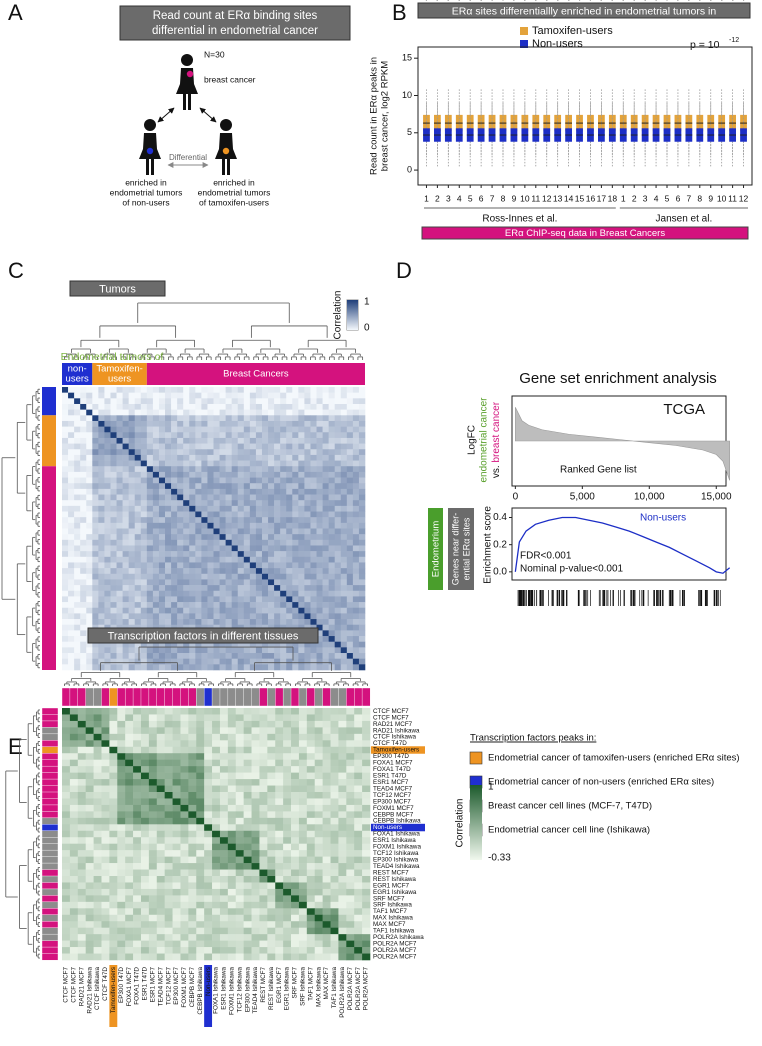 This screenshot has width=762, height=1046. Describe the element at coordinates (190, 74) in the screenshot. I see `organ-dot` at that location.